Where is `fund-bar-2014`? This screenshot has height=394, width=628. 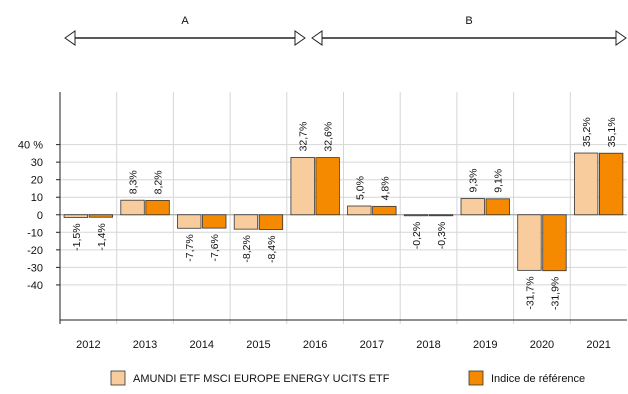
fund-bar-2014 is located at coordinates (189, 221).